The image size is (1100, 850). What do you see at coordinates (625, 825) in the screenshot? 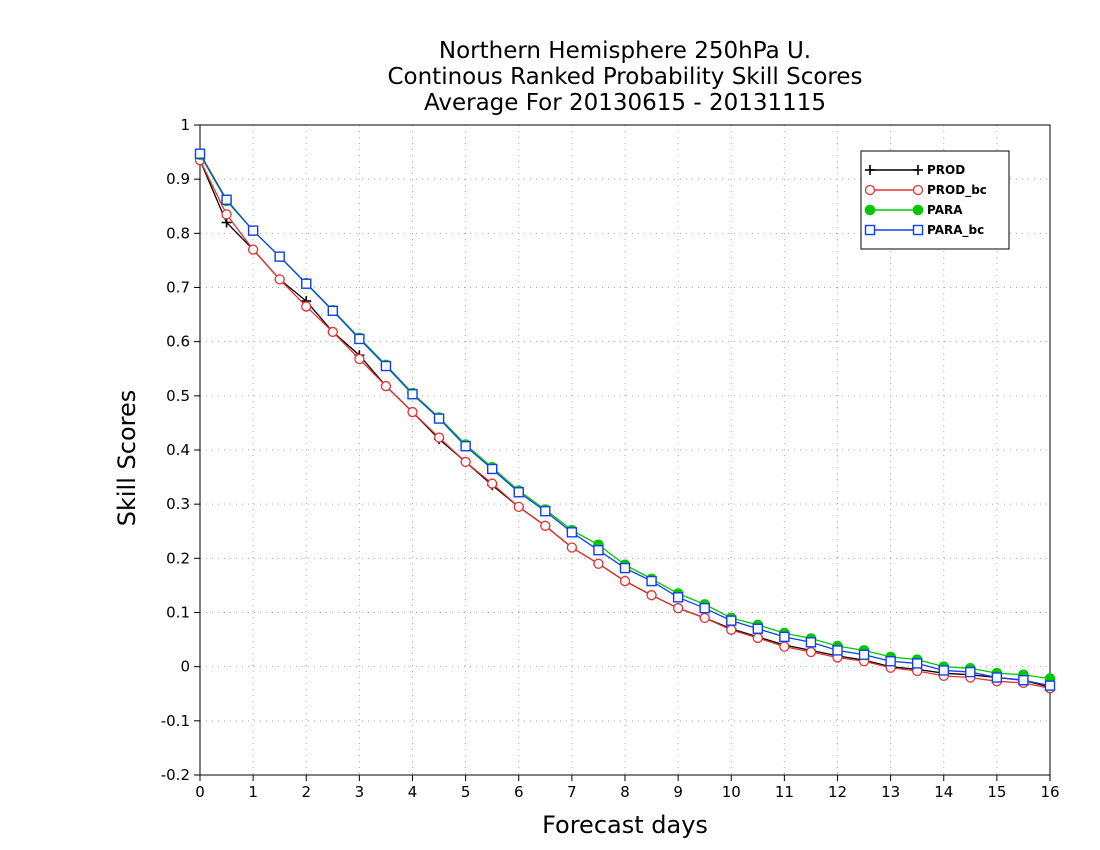
I see `x-axis-label: Forecast days` at bounding box center [625, 825].